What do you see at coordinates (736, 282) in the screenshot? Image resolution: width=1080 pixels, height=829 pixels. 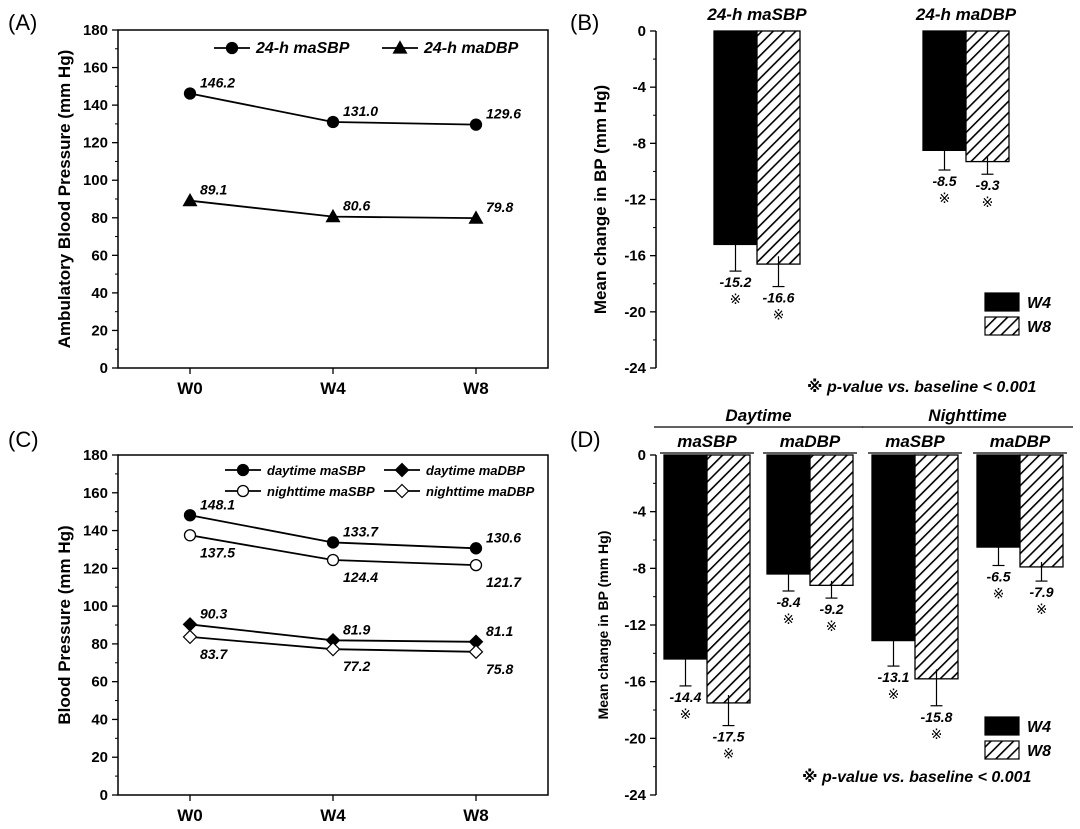 I see `data-label: -15.2` at bounding box center [736, 282].